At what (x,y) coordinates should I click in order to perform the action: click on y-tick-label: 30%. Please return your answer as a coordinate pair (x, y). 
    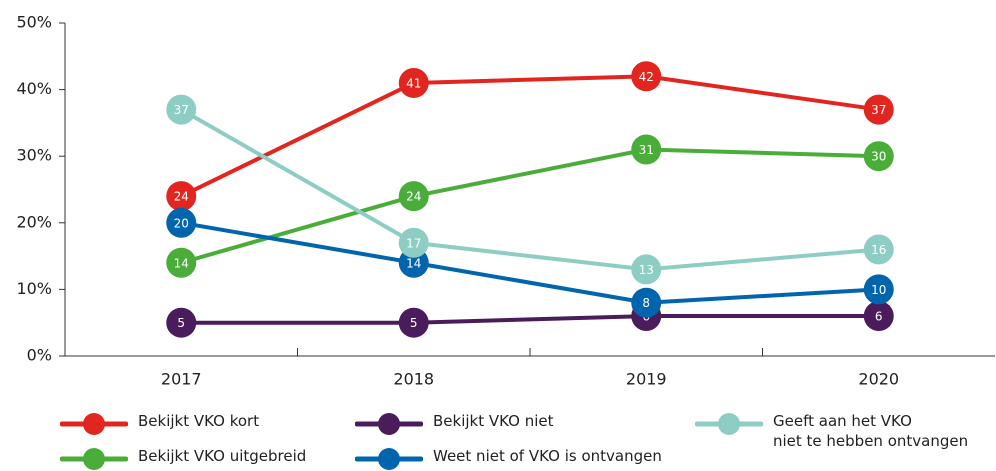
    Looking at the image, I should click on (34, 155).